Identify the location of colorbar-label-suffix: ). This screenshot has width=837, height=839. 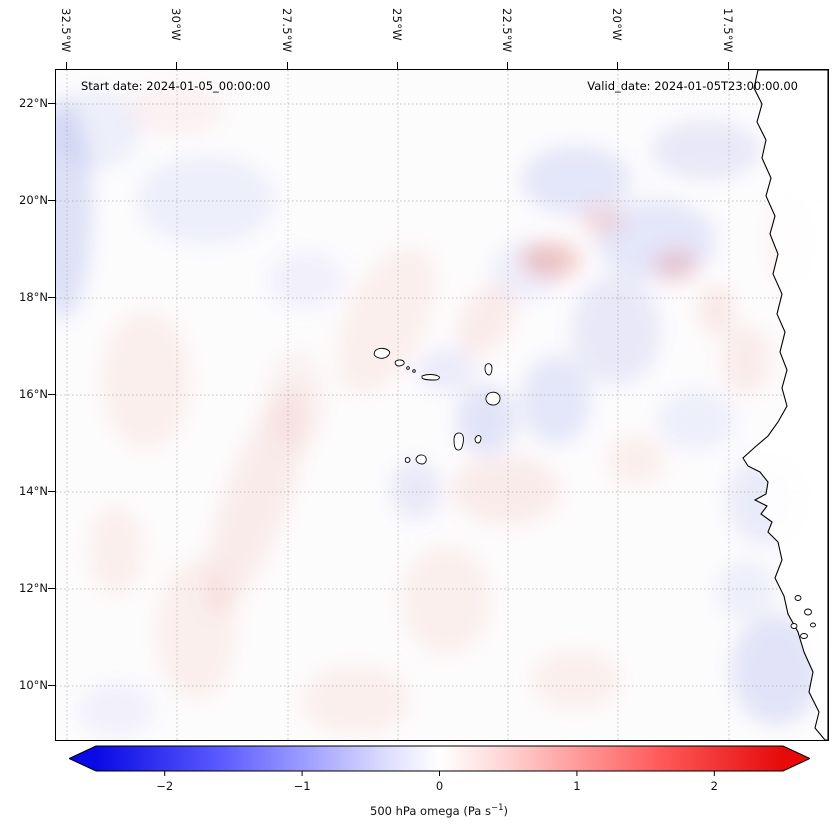
(505, 810).